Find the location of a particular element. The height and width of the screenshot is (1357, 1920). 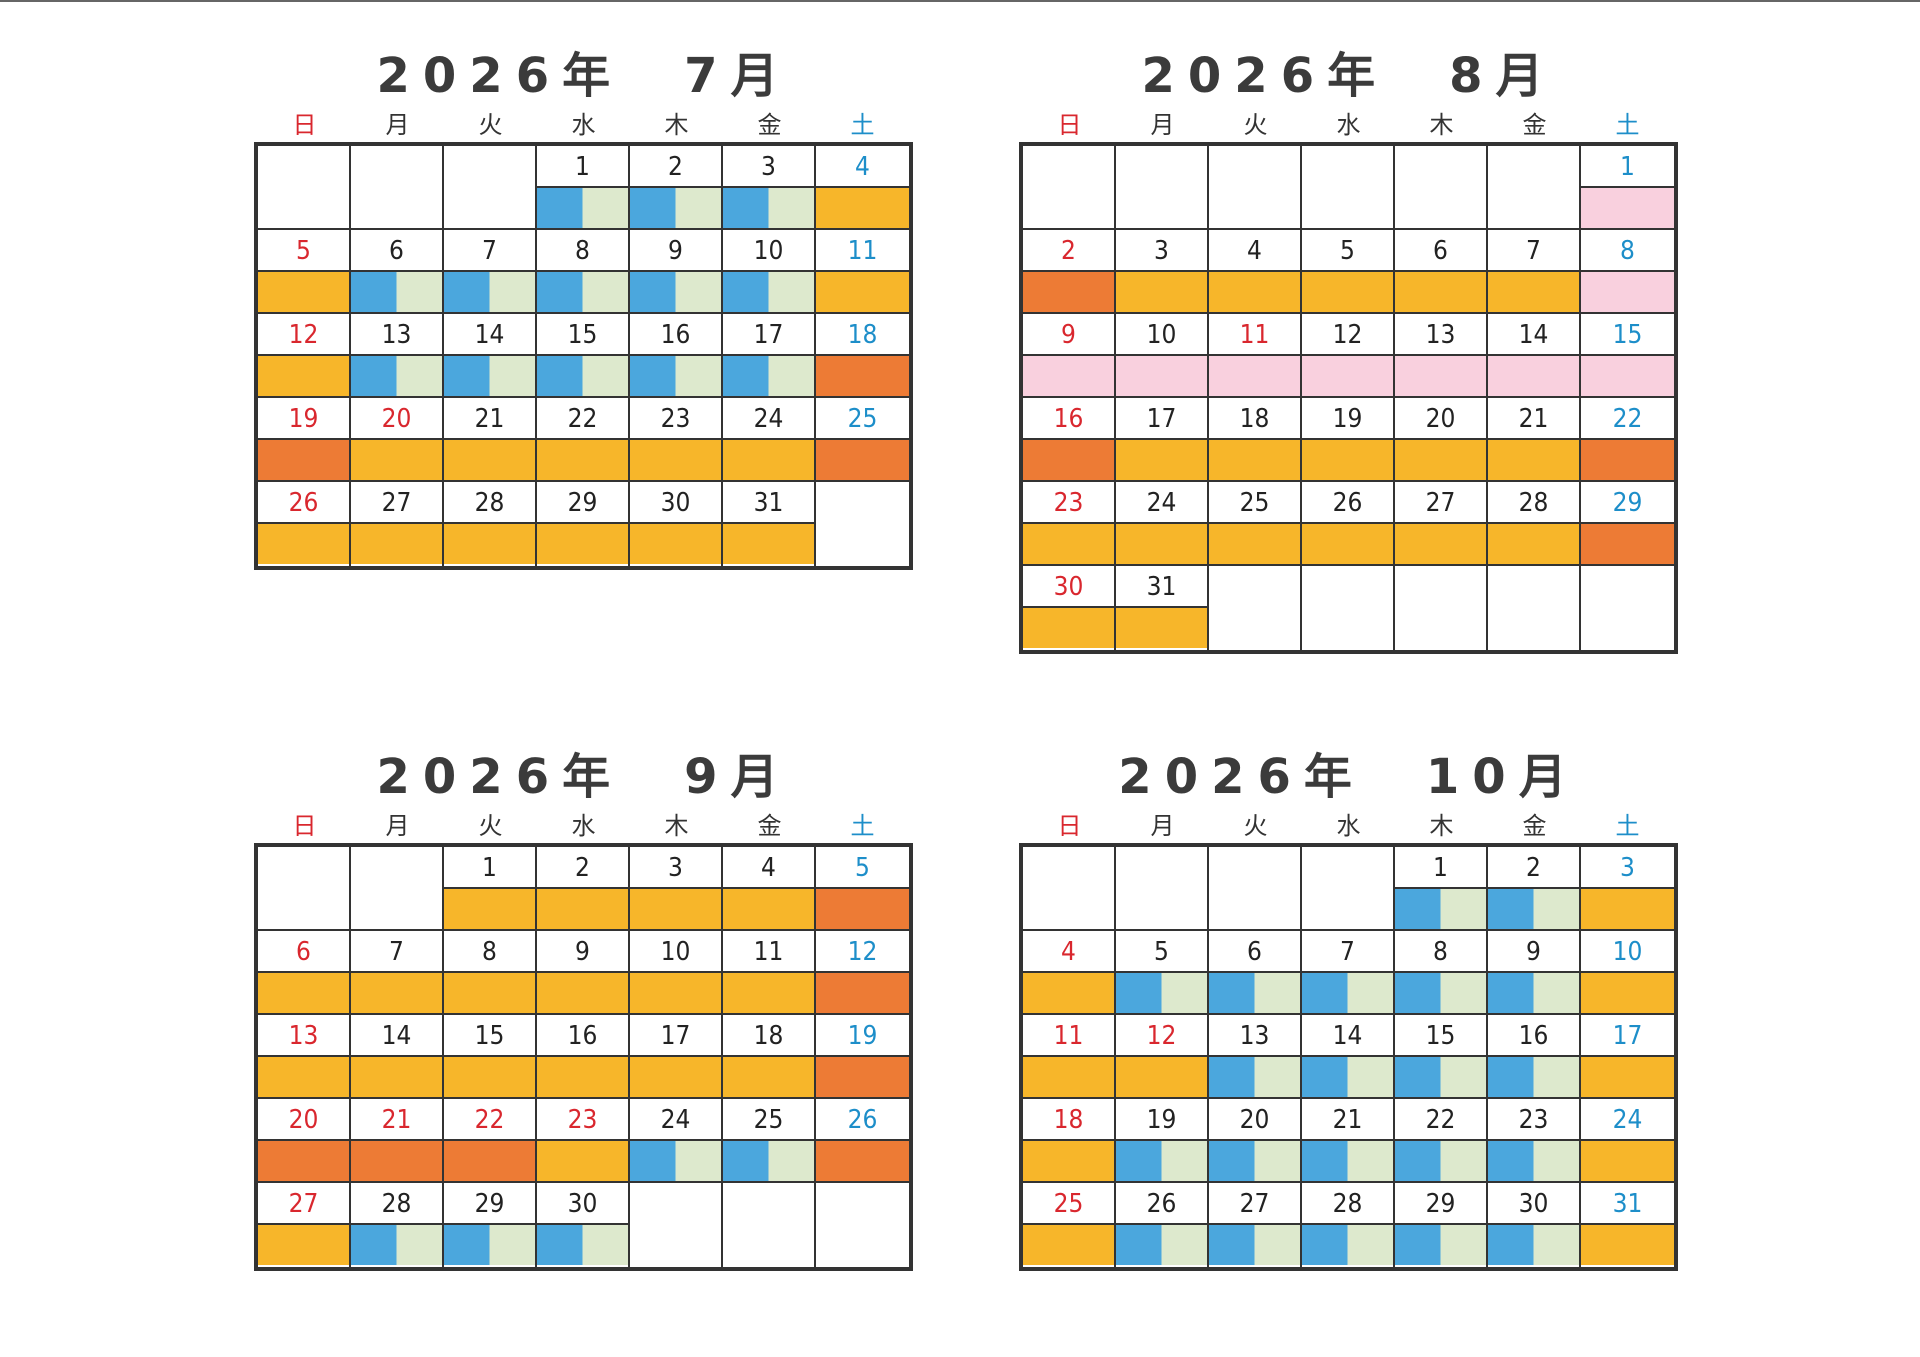

day-number: 6 is located at coordinates (1440, 251).